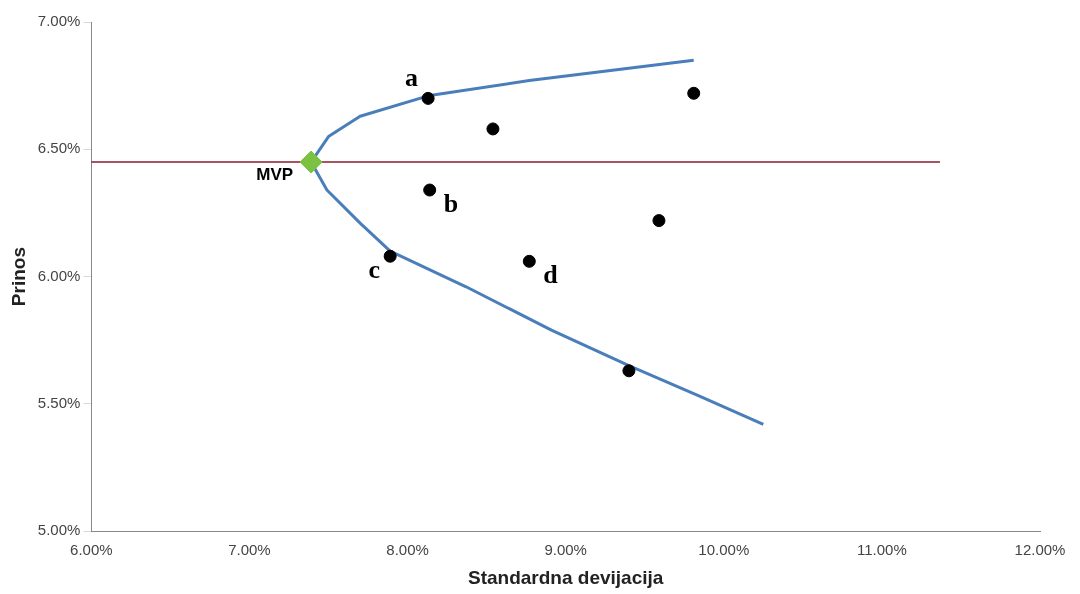 The width and height of the screenshot is (1080, 594). Describe the element at coordinates (882, 550) in the screenshot. I see `x-tick-label: 11.00%` at that location.